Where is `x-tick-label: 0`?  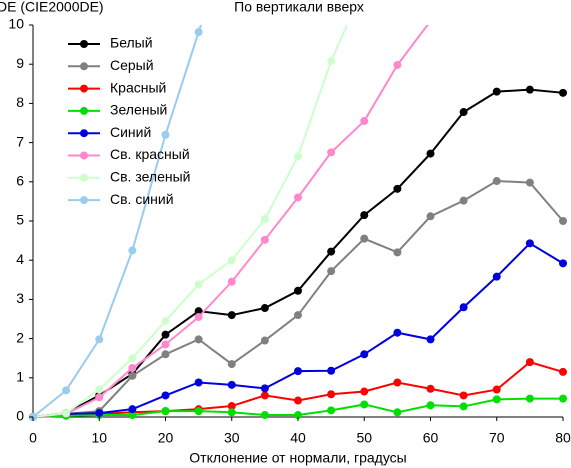
x-tick-label: 0 is located at coordinates (33, 438).